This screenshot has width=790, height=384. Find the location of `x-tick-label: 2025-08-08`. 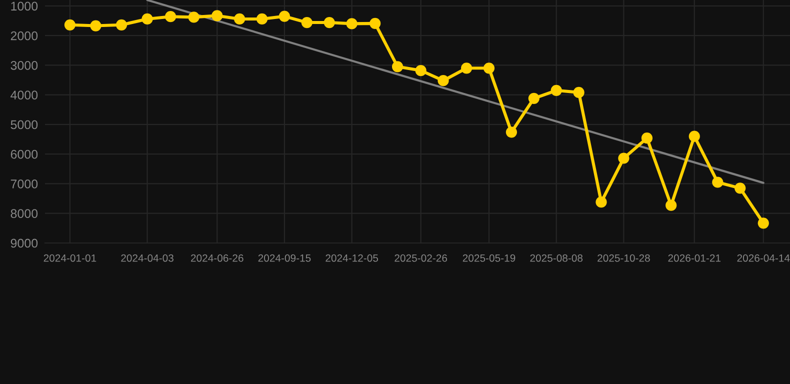

x-tick-label: 2025-08-08 is located at coordinates (556, 258).